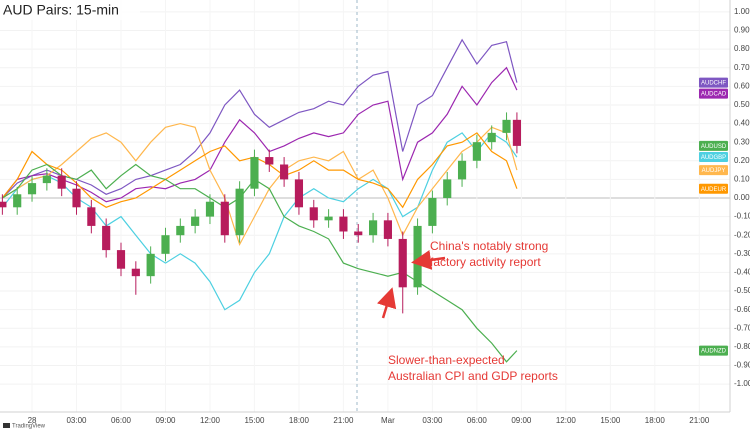  What do you see at coordinates (742, 234) in the screenshot?
I see `y-tick-label: -0.20%` at bounding box center [742, 234].